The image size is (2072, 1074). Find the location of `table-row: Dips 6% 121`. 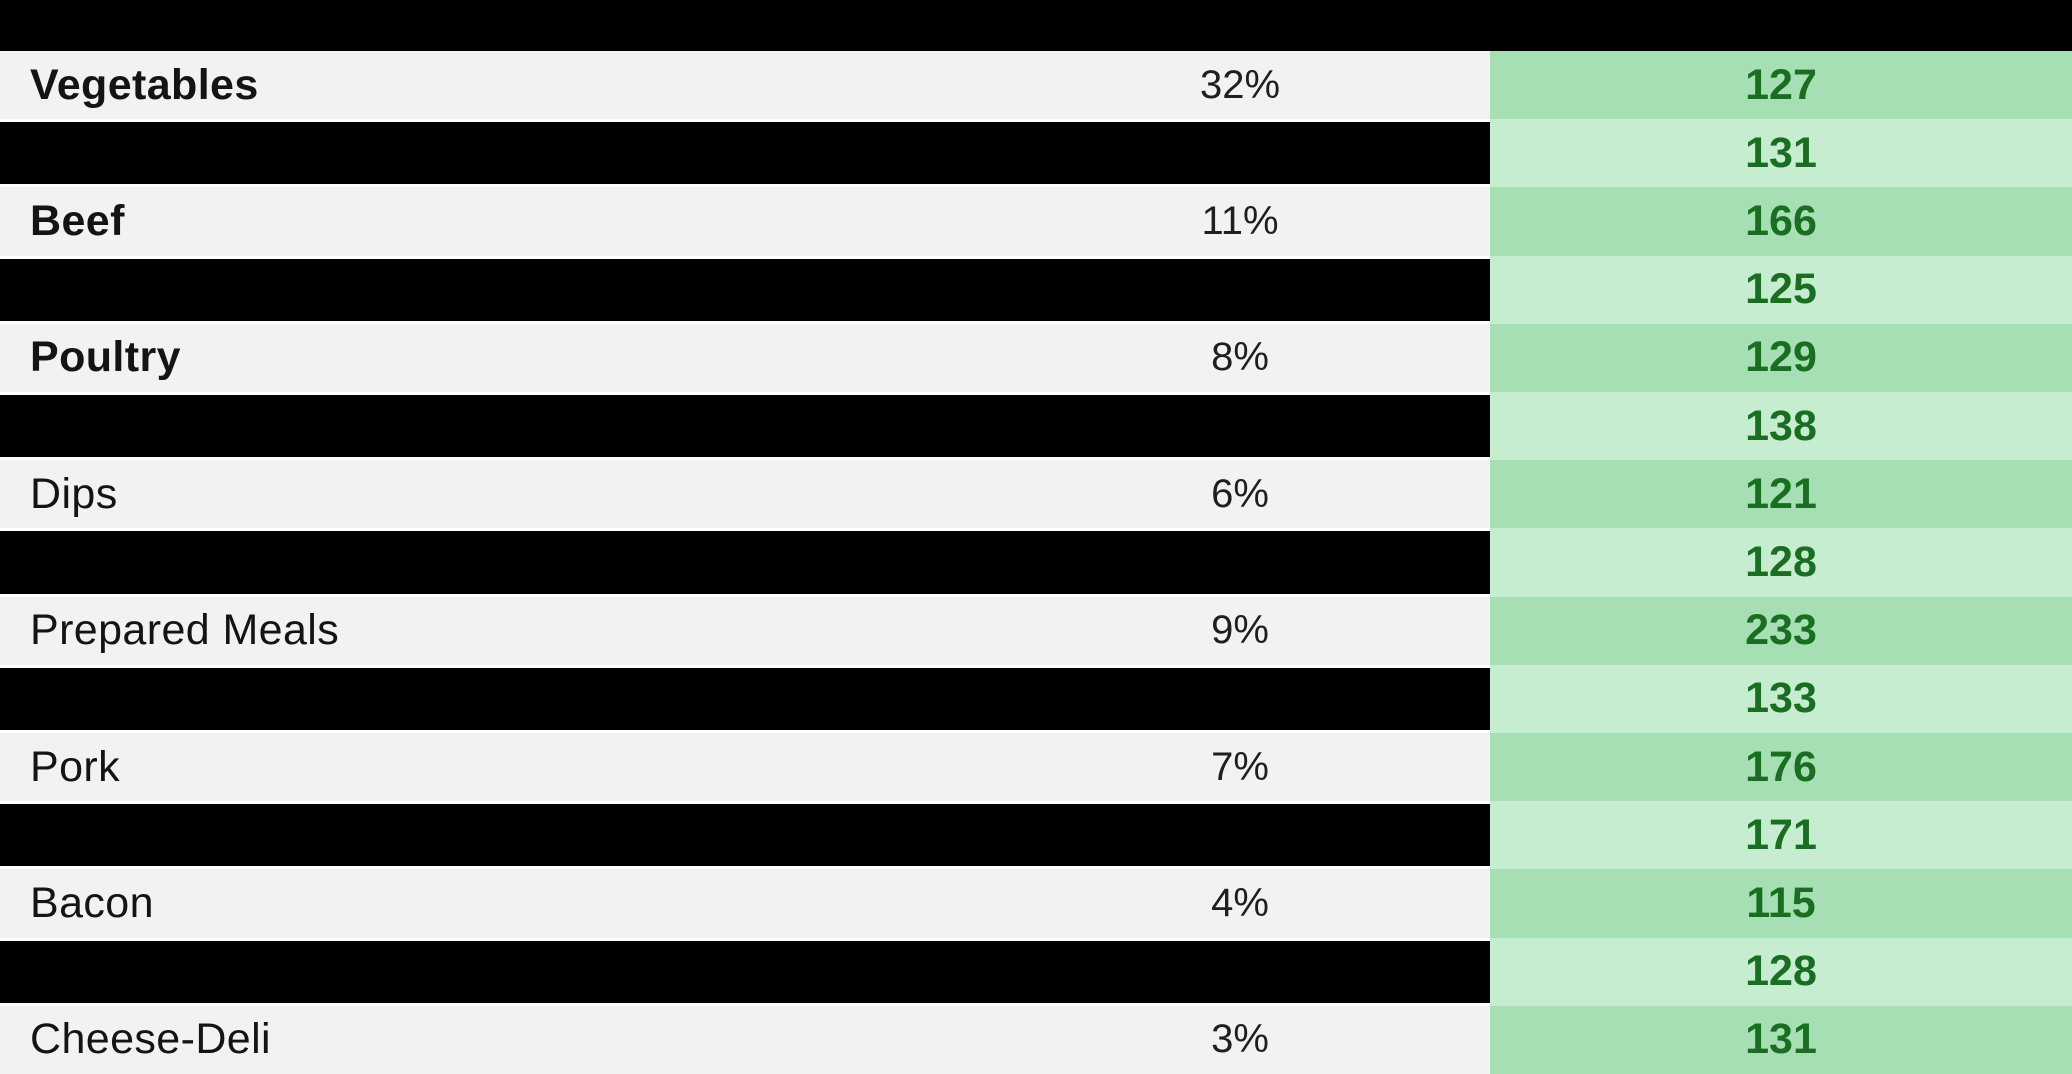

table-row: Dips 6% 121 is located at coordinates (1036, 494).